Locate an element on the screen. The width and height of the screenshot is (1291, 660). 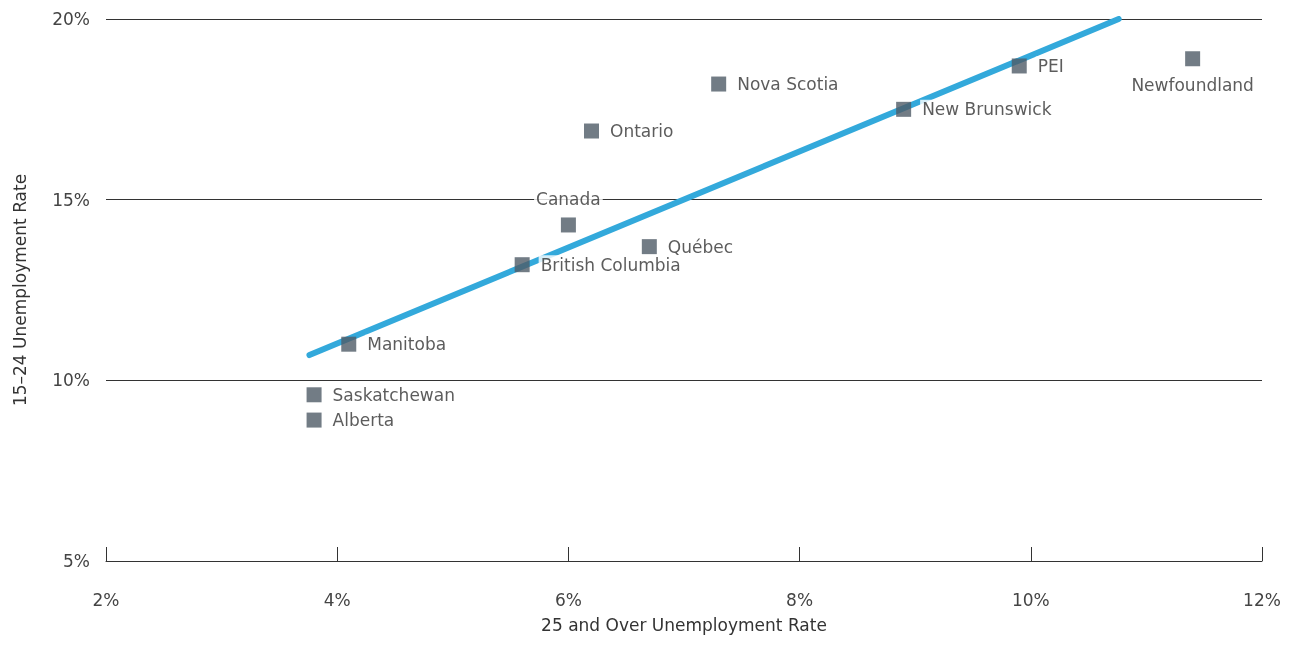
y-axis-title: 15–24 Unemployment Rate is located at coordinates (19, 290).